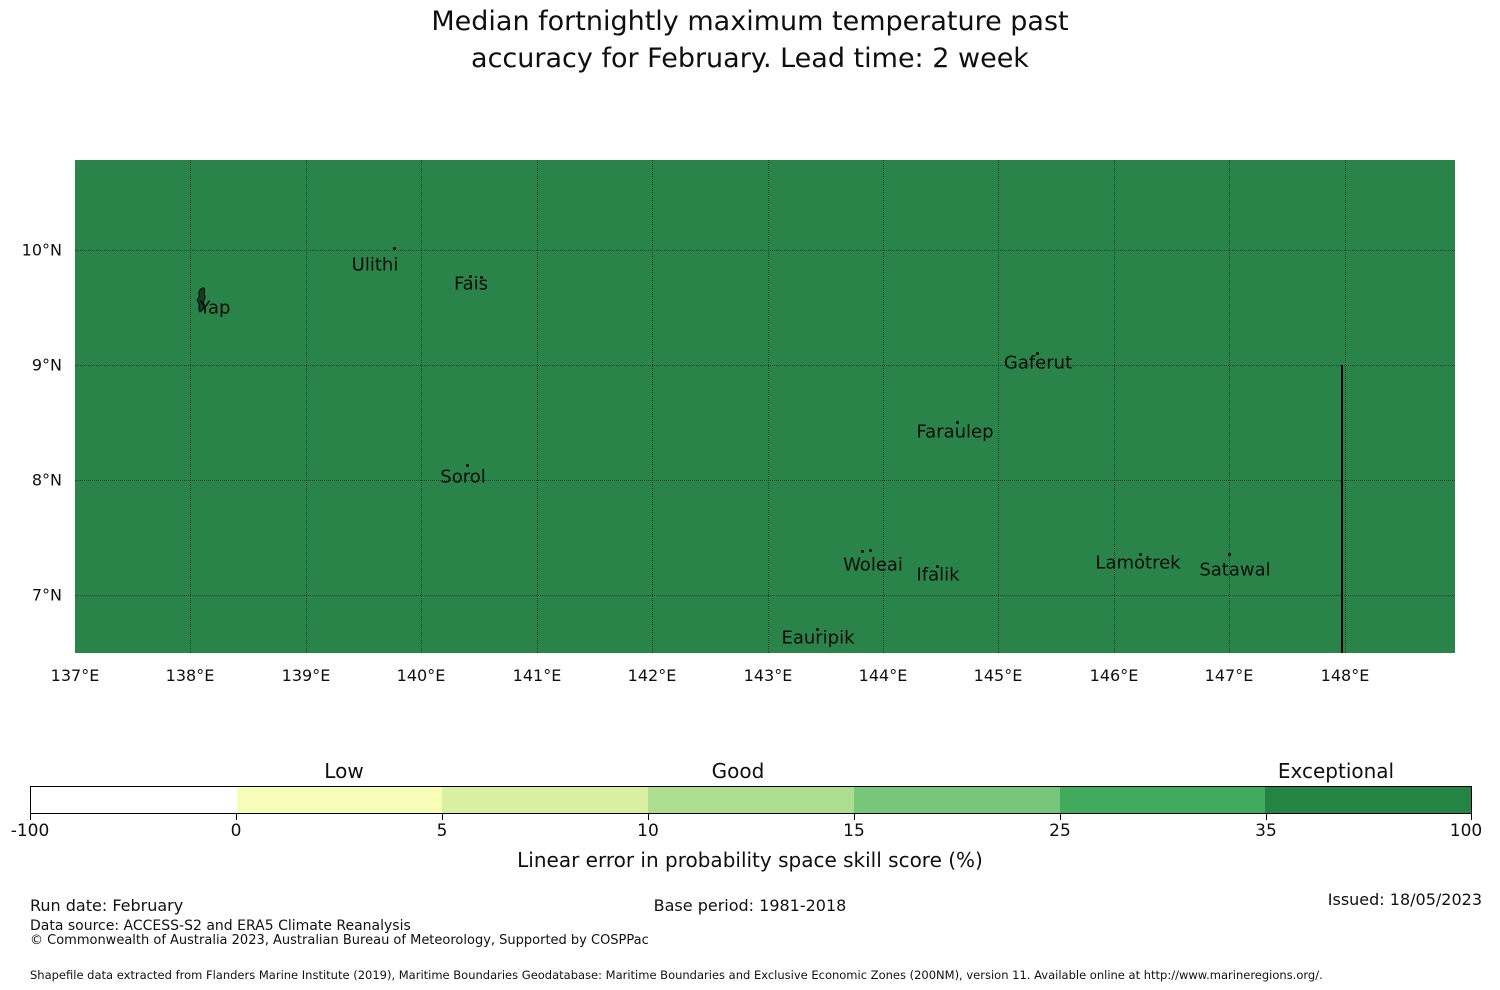  I want to click on island-label-faraulep: Faraulep, so click(955, 432).